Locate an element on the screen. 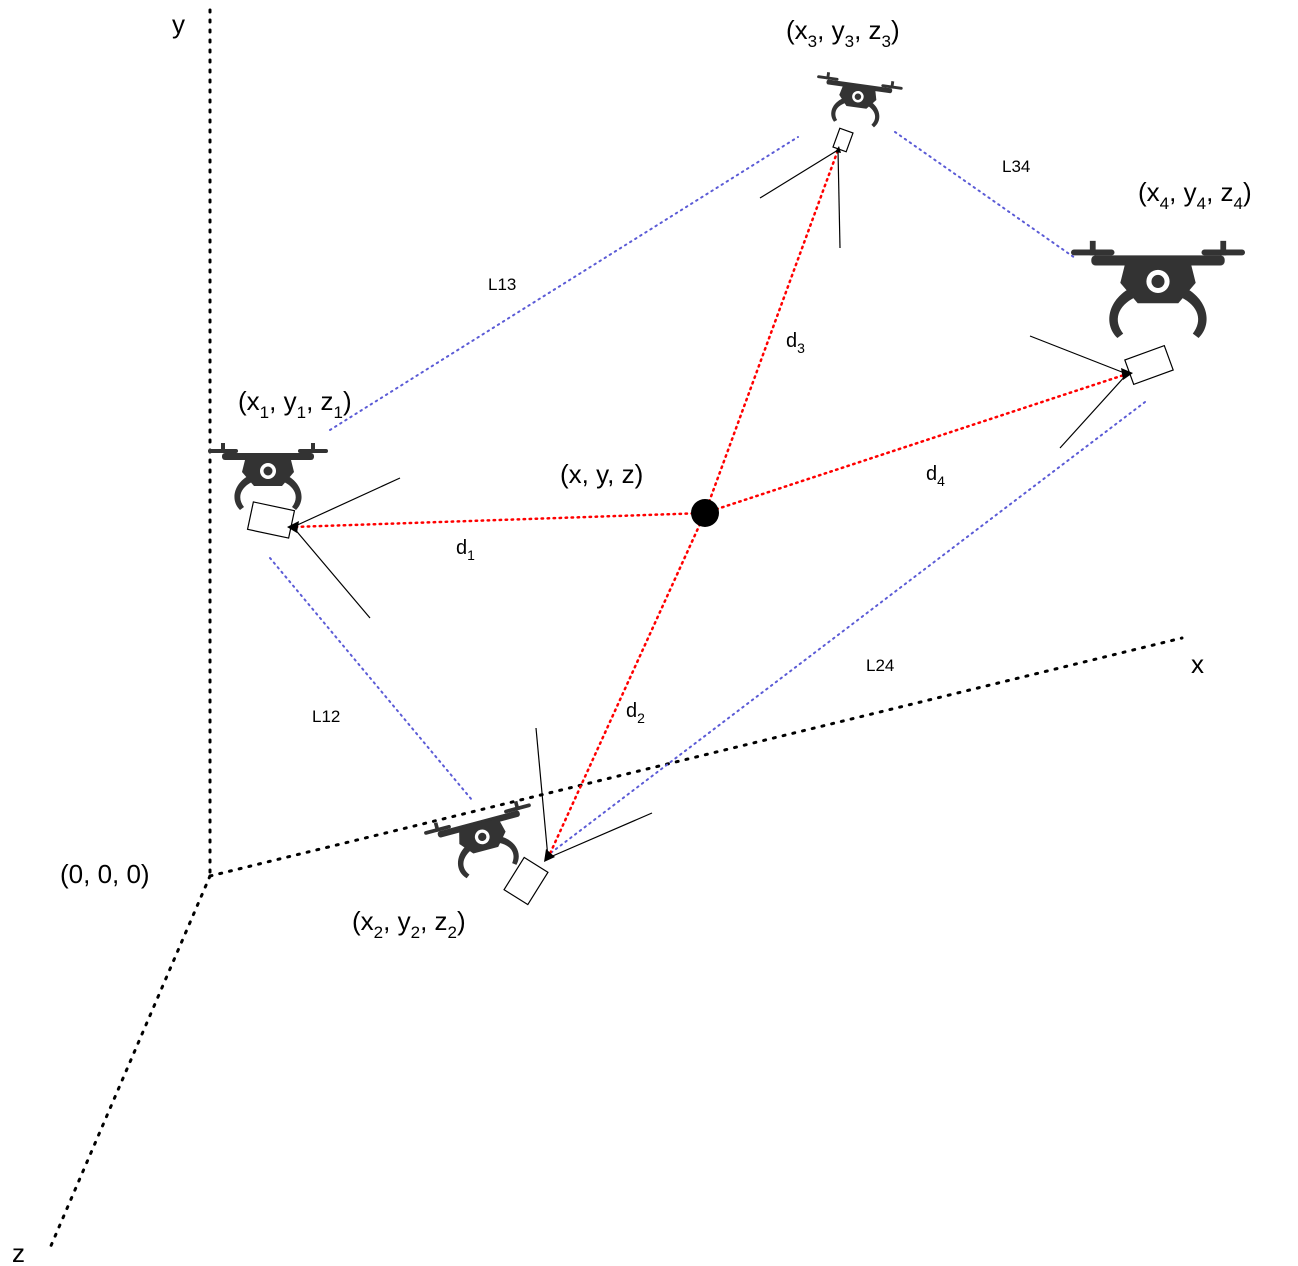 The width and height of the screenshot is (1298, 1266). drone-3-fov-left is located at coordinates (799, 174).